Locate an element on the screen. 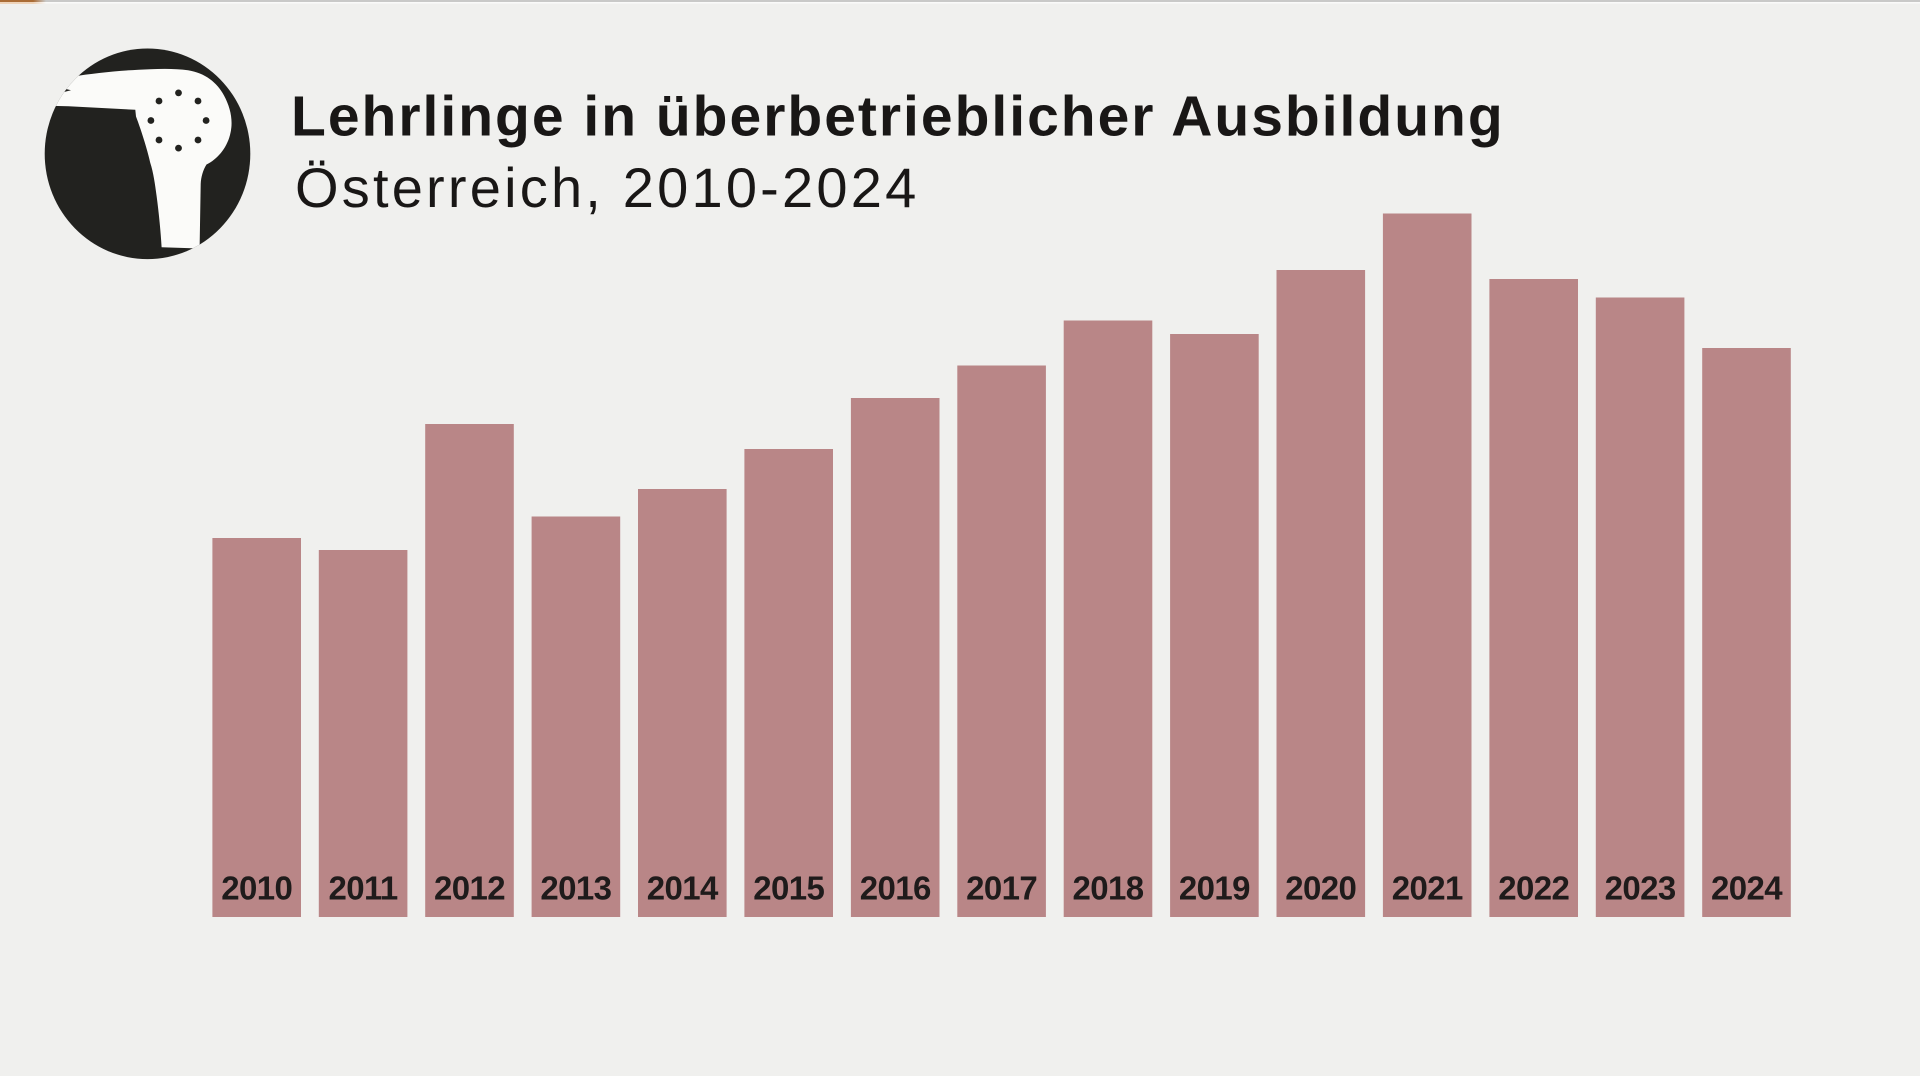  svg-text: 2010 is located at coordinates (256, 888).